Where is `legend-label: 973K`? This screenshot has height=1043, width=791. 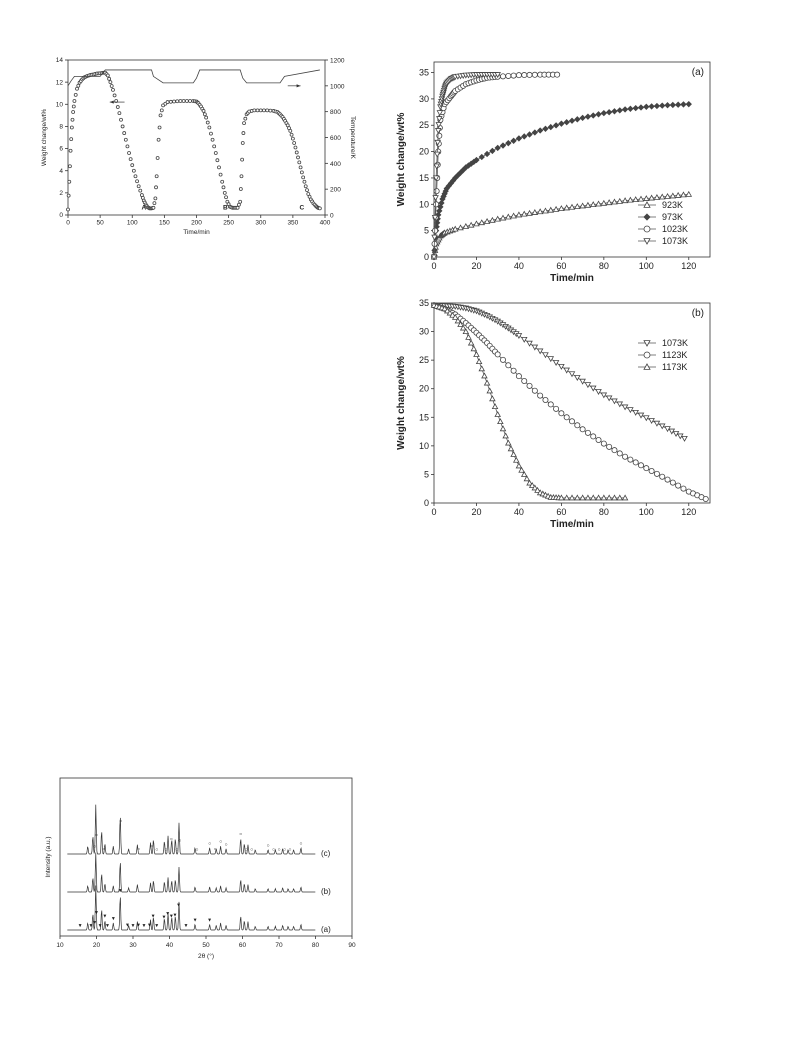
legend-label: 973K is located at coordinates (672, 217).